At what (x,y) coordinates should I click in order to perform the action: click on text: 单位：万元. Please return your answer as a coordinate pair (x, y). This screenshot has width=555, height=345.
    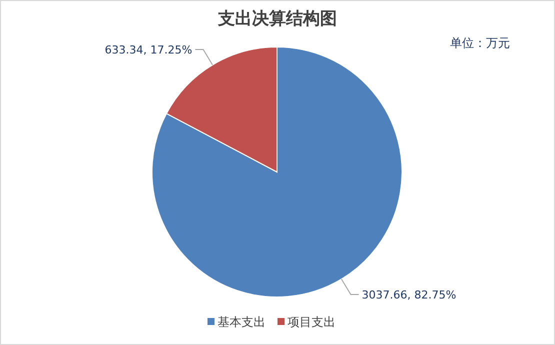
    Looking at the image, I should click on (480, 43).